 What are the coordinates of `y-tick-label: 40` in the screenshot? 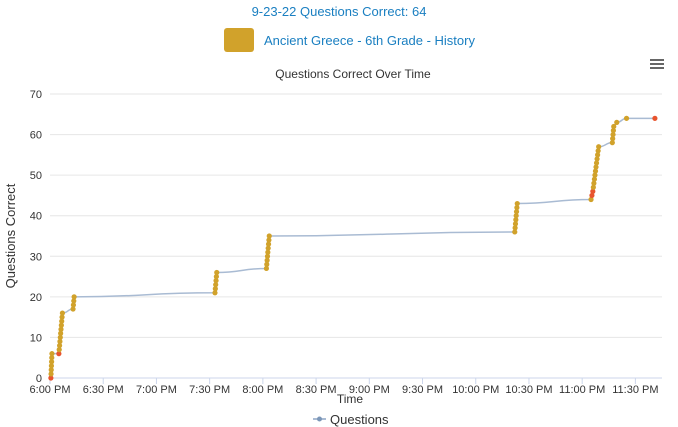 It's located at (36, 217).